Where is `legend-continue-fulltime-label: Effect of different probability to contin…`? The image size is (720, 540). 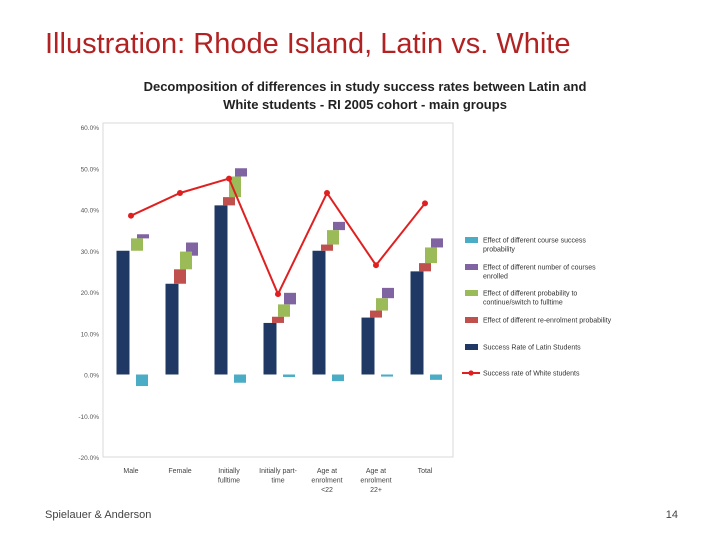
legend-continue-fulltime-label: Effect of different probability to contin… is located at coordinates (530, 299).